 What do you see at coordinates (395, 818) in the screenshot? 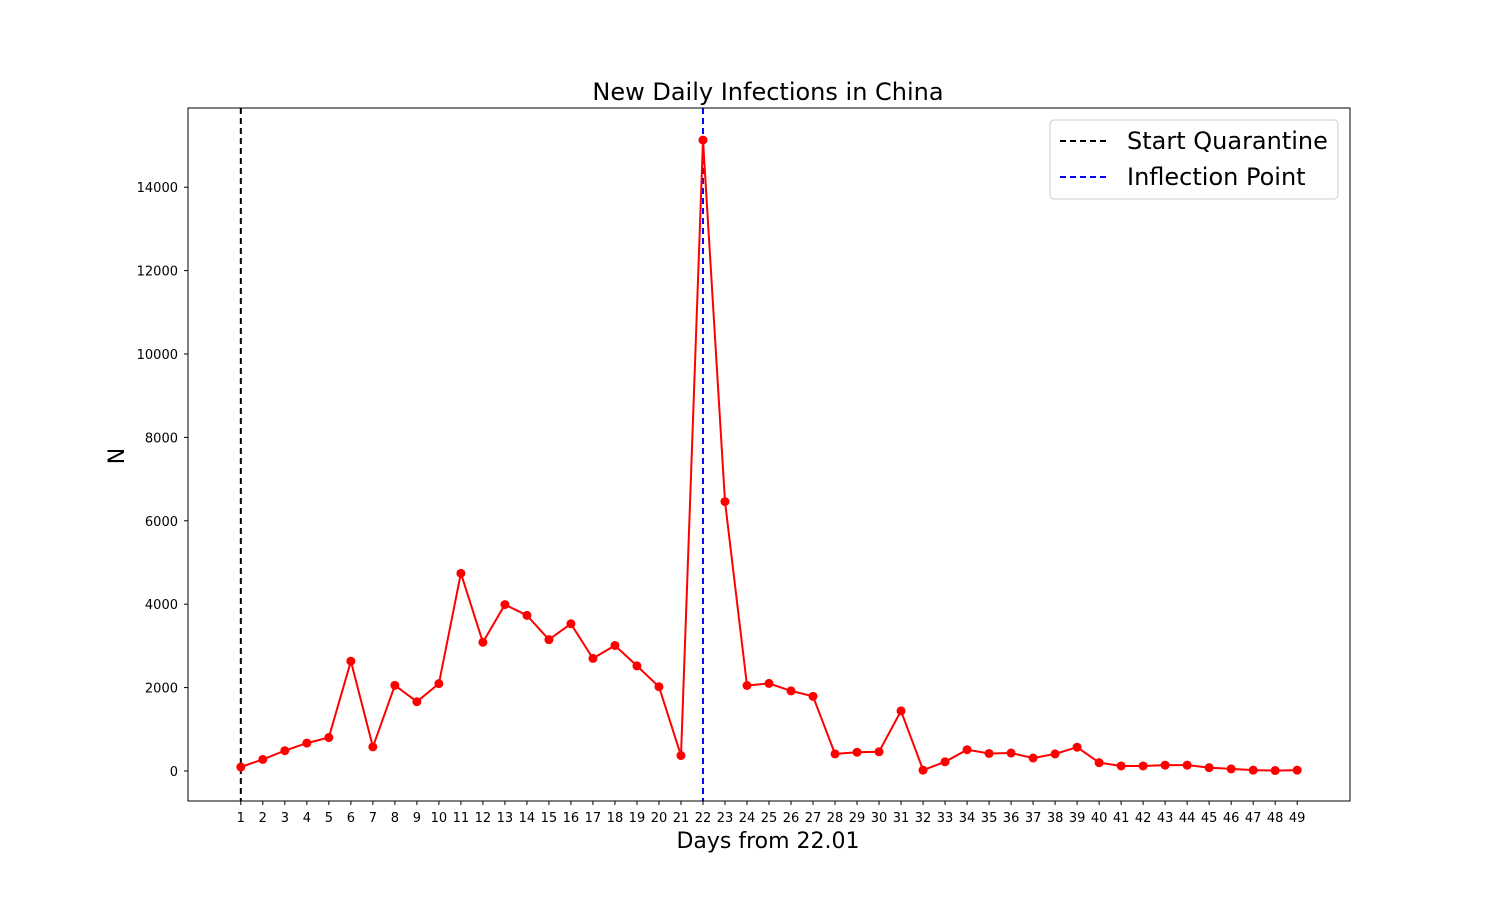
I see `x-tick-label: 8` at bounding box center [395, 818].